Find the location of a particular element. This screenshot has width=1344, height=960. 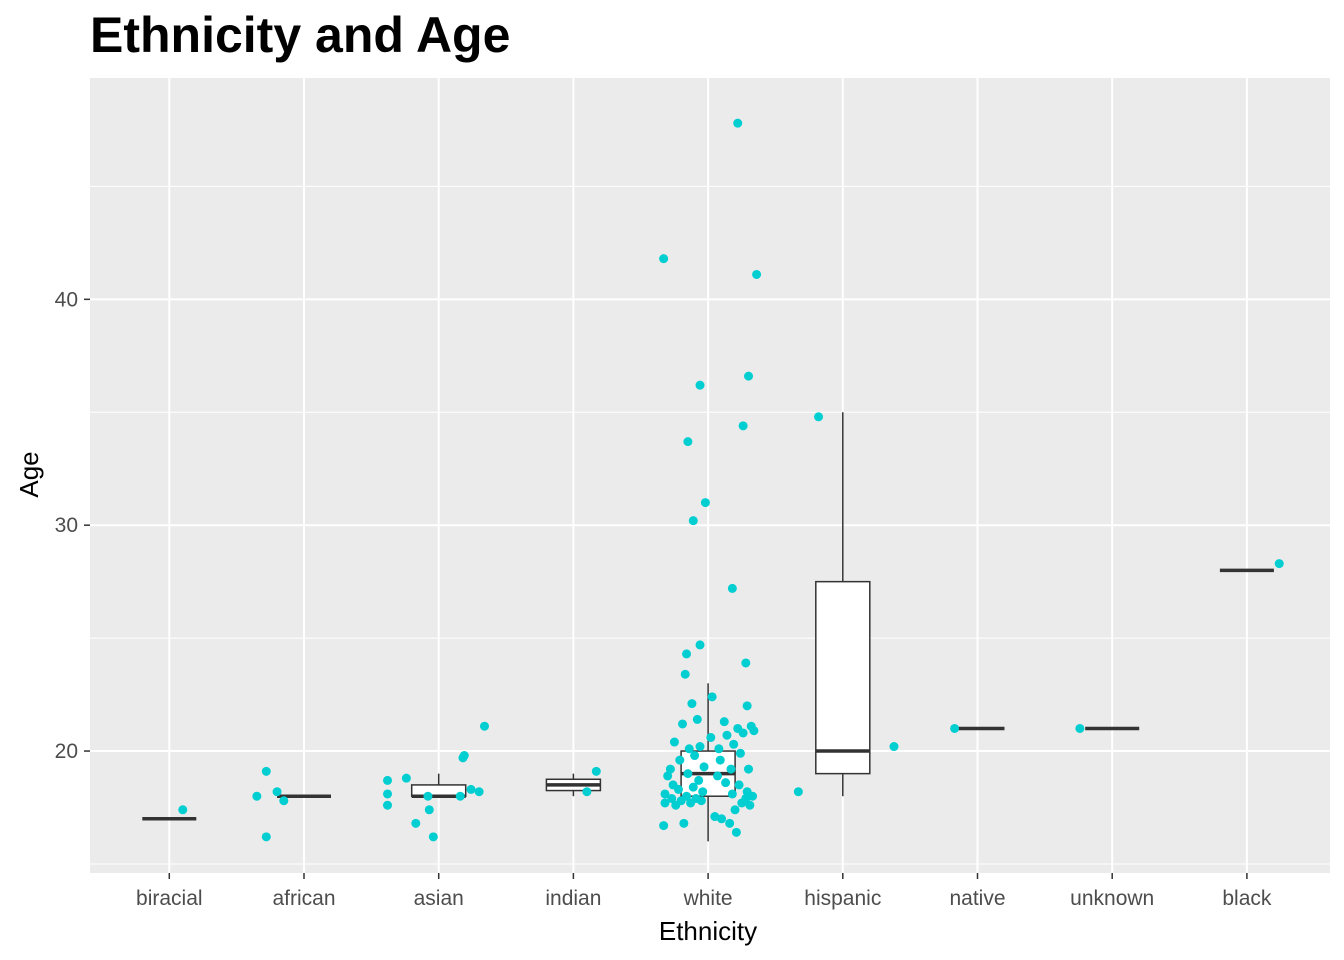

x-tick-label: unknown is located at coordinates (1112, 898).